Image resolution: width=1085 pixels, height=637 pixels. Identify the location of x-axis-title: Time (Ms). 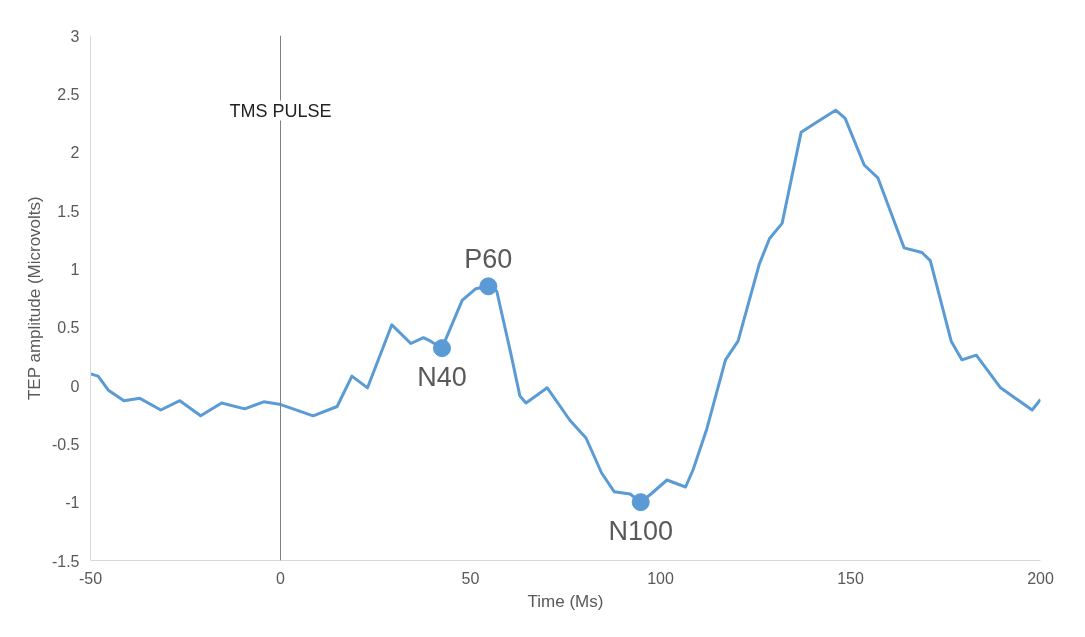
(565, 601).